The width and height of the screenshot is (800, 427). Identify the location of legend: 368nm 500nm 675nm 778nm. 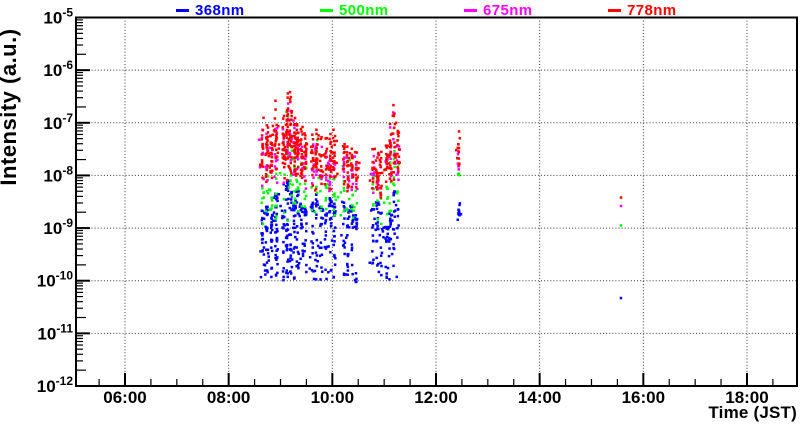
(400, 10).